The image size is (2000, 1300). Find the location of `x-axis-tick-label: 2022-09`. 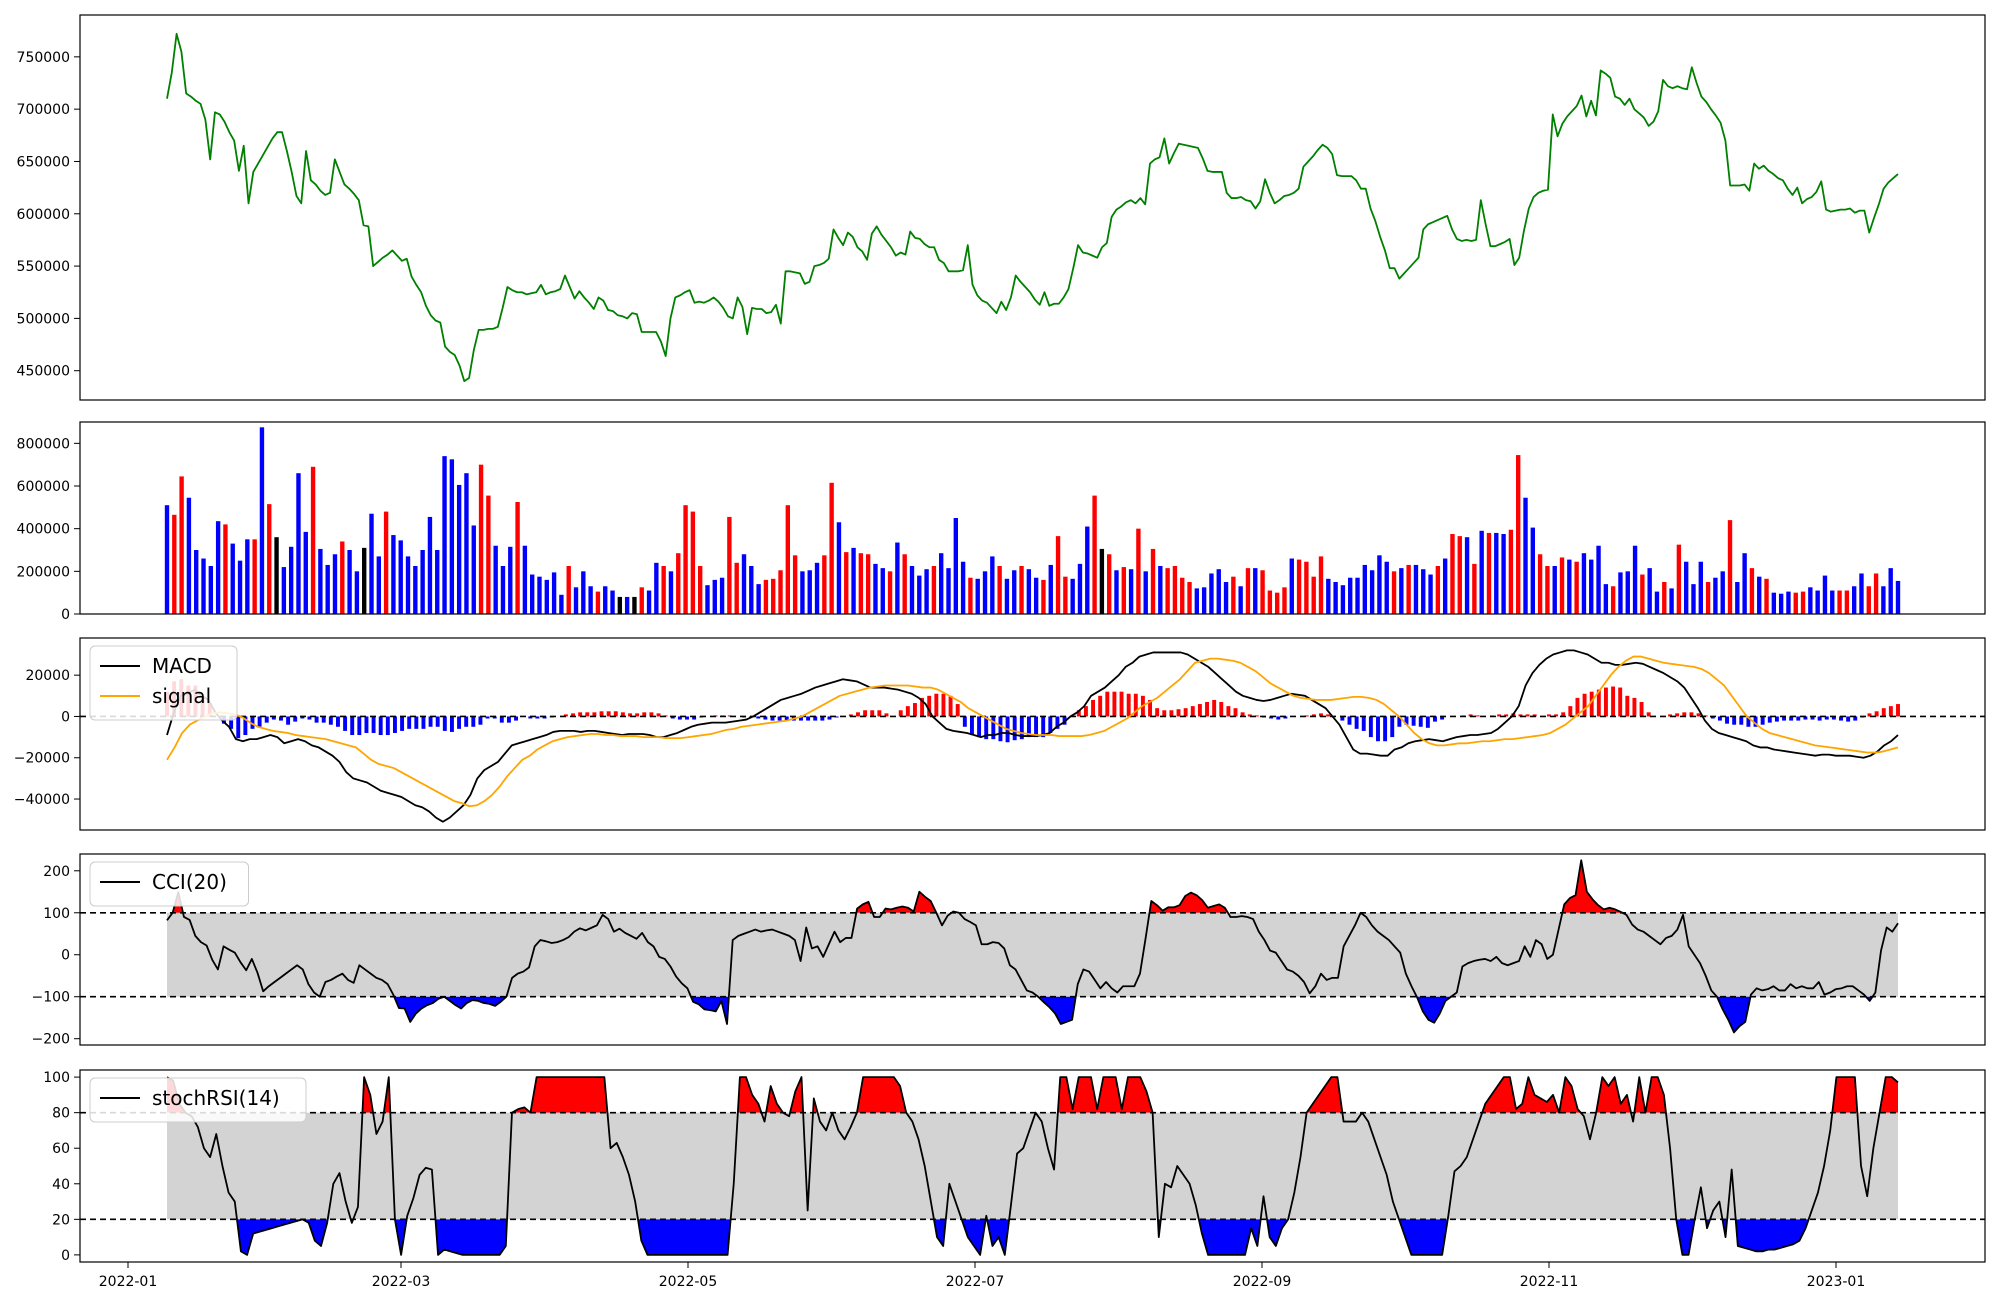

x-axis-tick-label: 2022-09 is located at coordinates (1262, 1282).